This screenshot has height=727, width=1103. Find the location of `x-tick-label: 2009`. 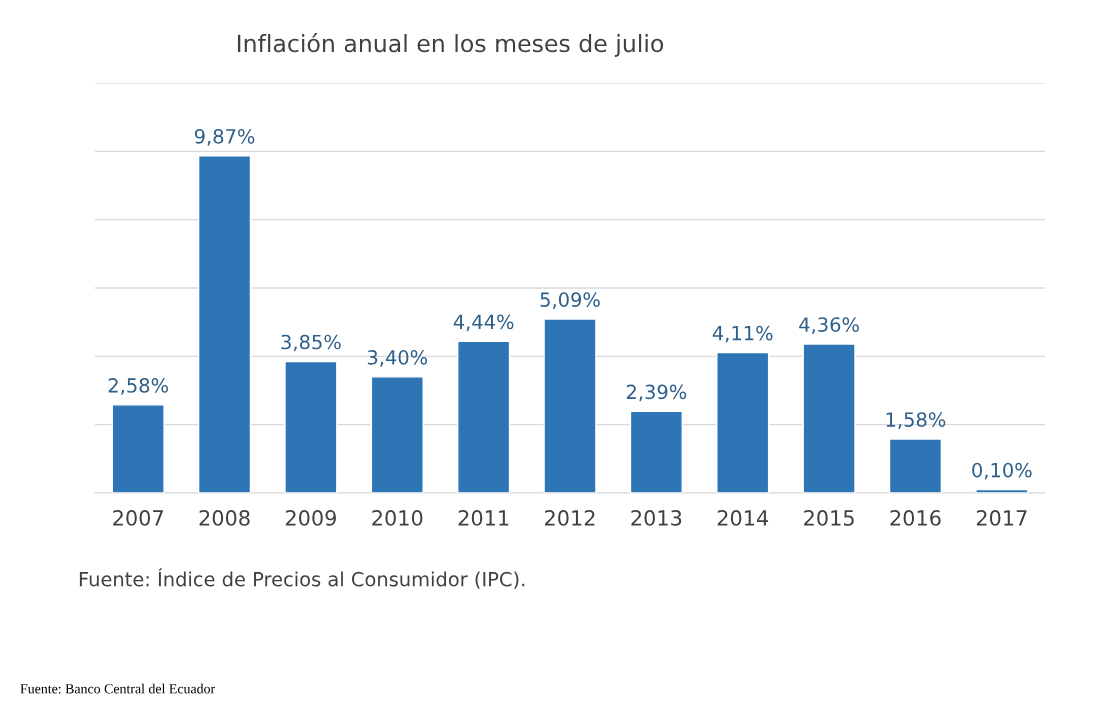

x-tick-label: 2009 is located at coordinates (310, 518).